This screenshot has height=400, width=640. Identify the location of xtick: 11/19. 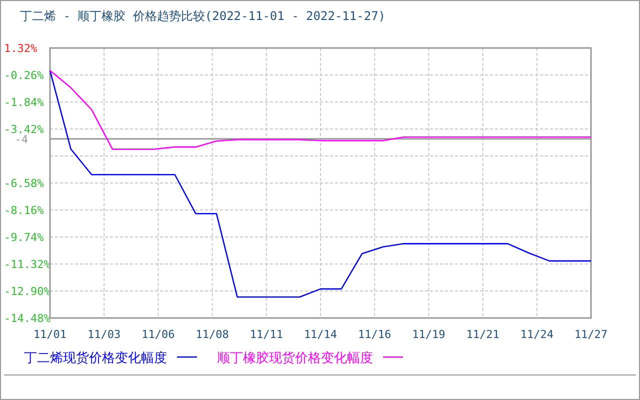
(429, 334).